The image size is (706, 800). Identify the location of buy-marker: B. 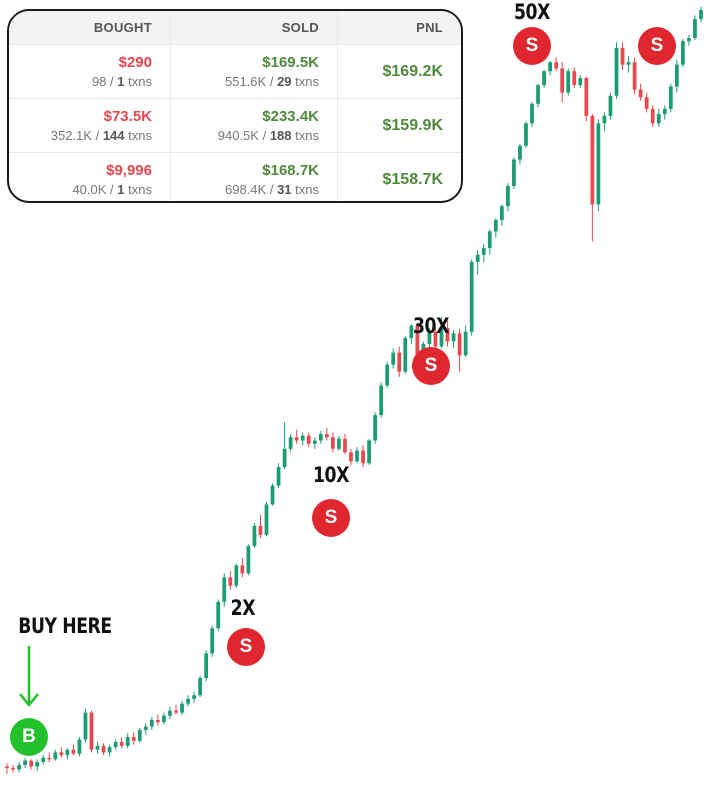
(29, 737).